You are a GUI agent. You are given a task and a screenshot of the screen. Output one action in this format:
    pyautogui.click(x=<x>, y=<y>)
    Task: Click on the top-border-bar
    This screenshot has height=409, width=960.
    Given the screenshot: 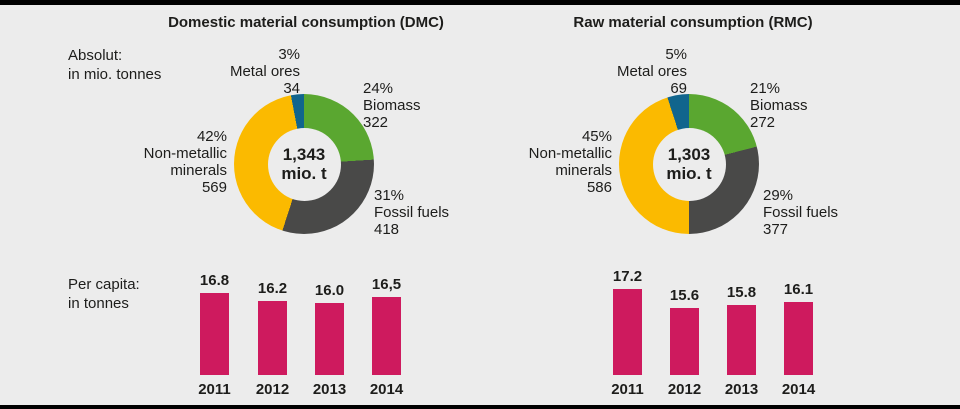 What is the action you would take?
    pyautogui.click(x=480, y=2)
    